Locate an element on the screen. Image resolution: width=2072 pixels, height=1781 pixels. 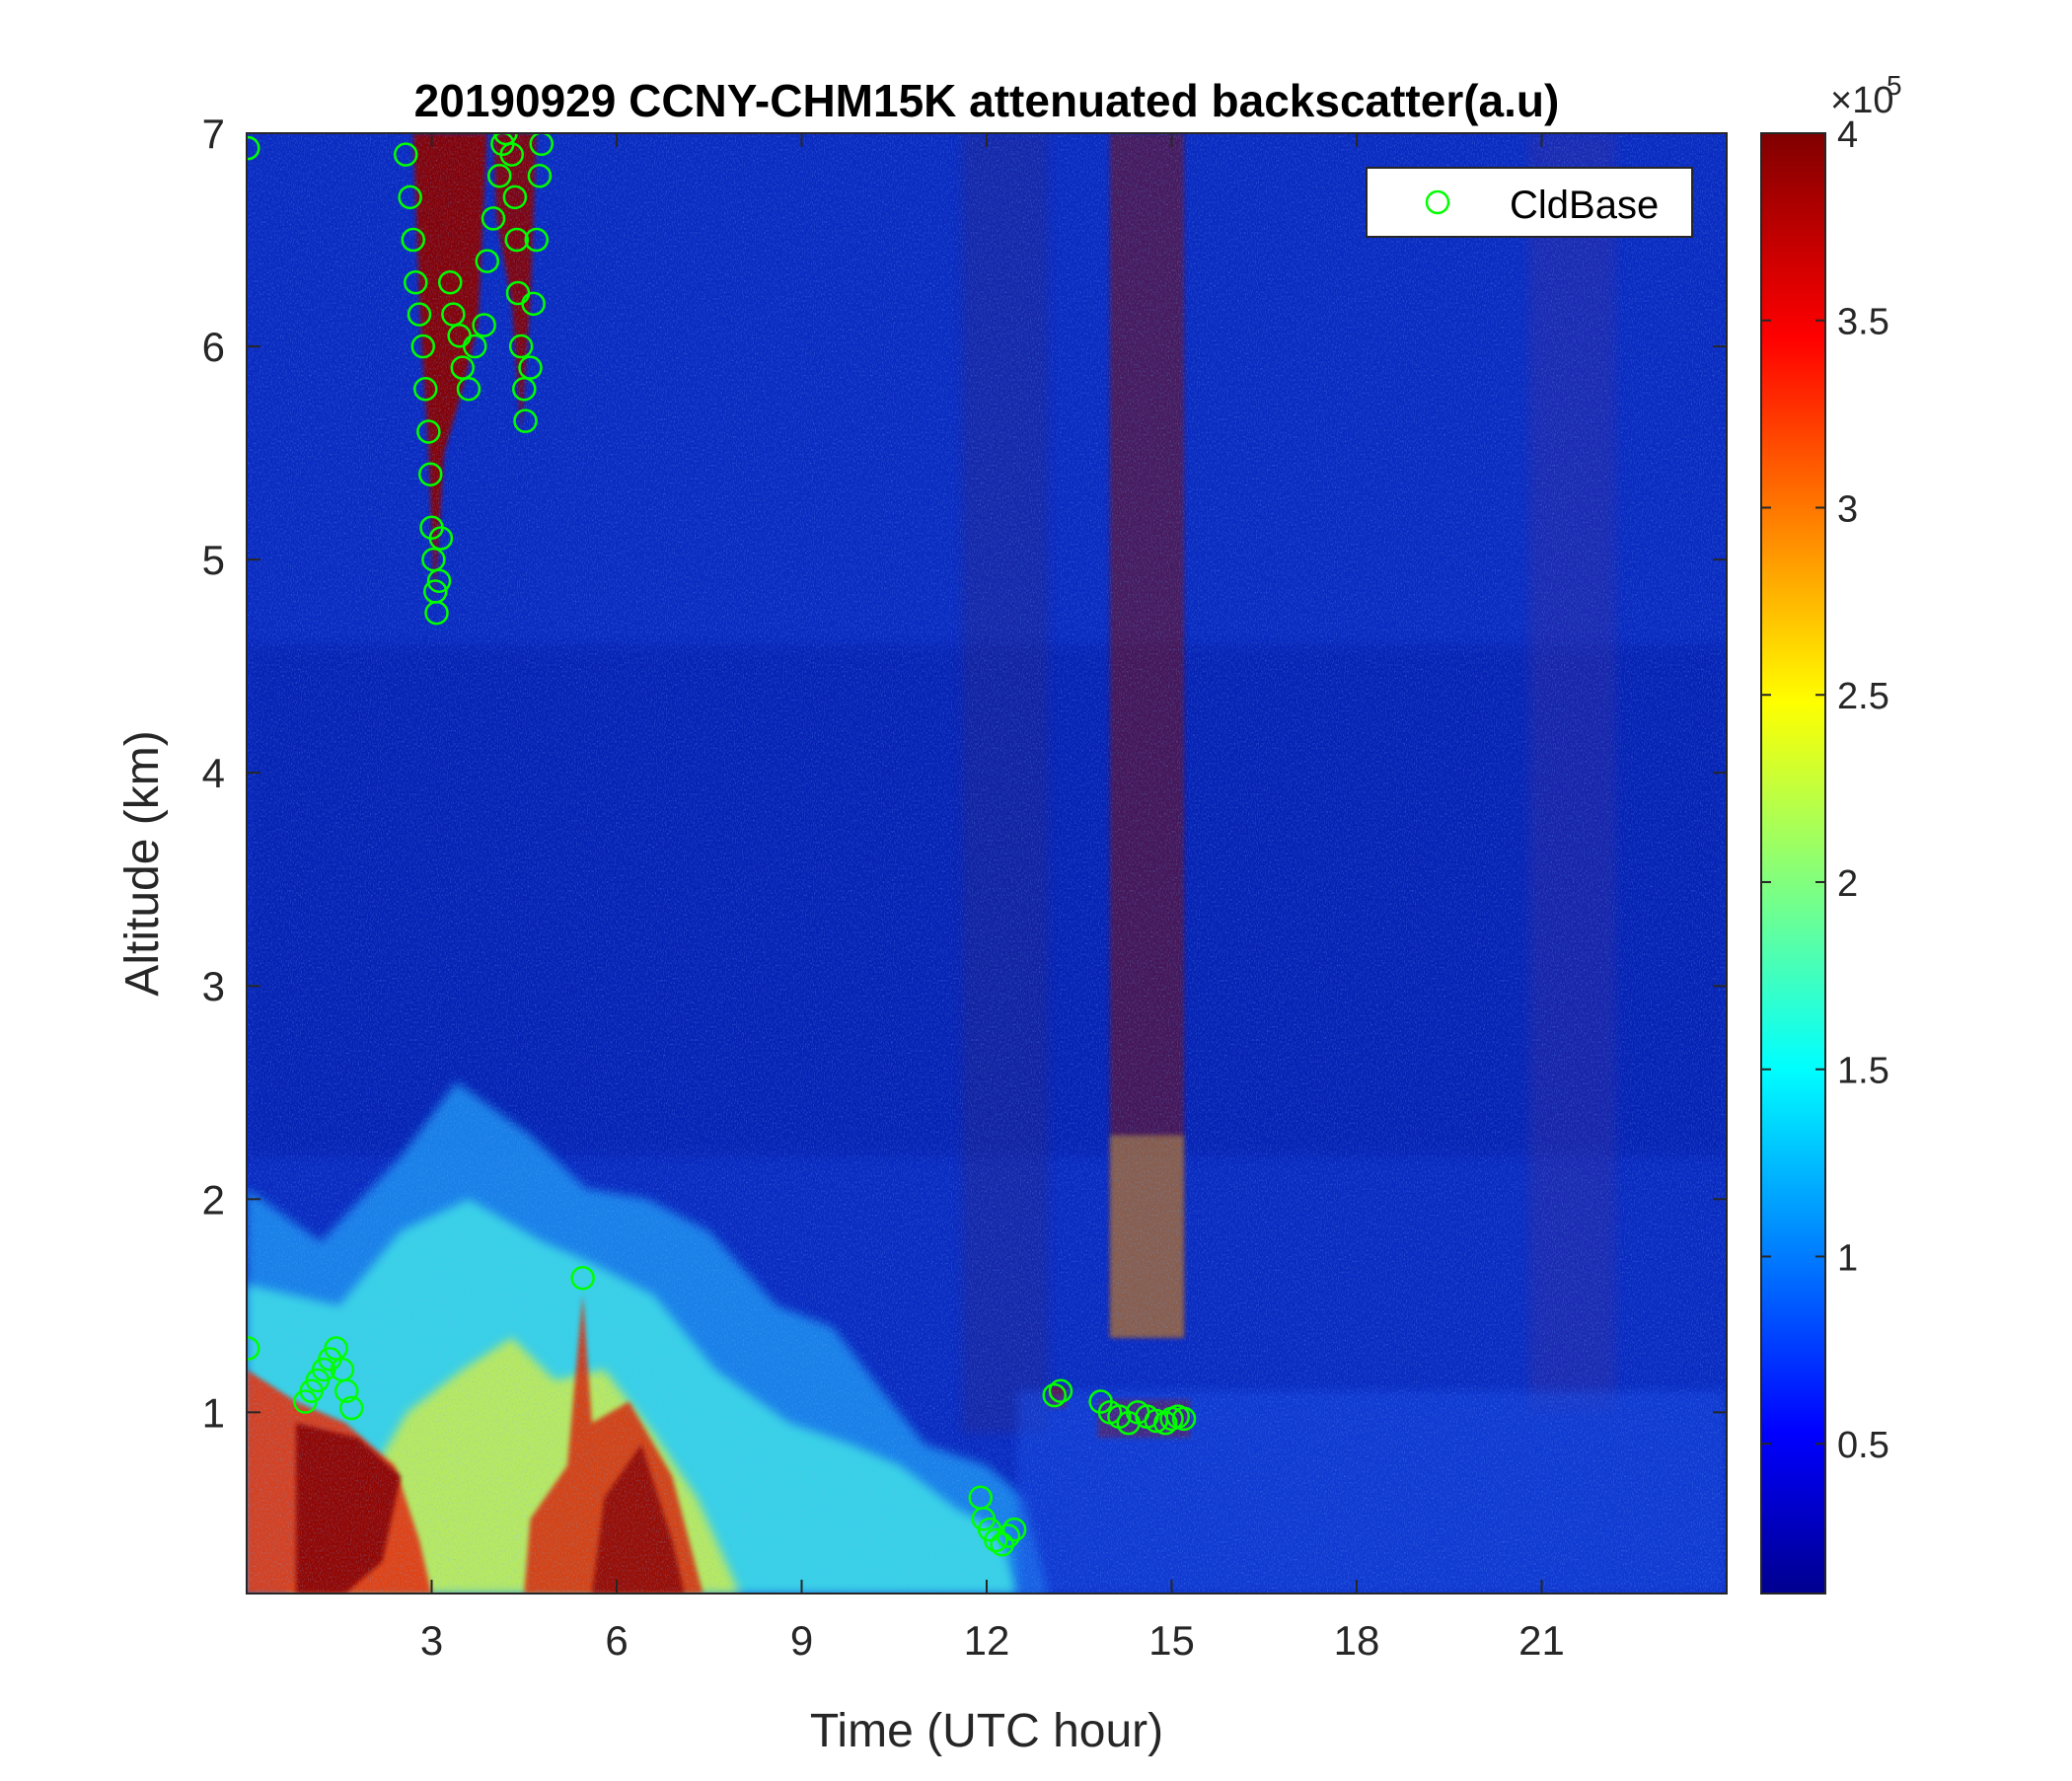
colorbar-tick-label: 3 is located at coordinates (1848, 509).